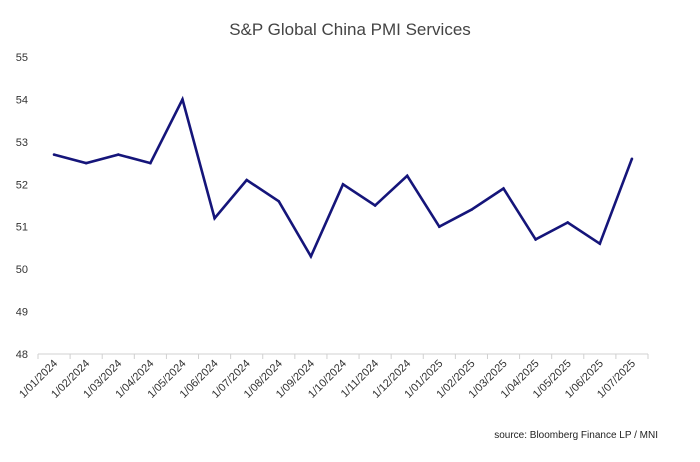 This screenshot has height=462, width=700. What do you see at coordinates (22, 58) in the screenshot?
I see `y-tick-label: 55` at bounding box center [22, 58].